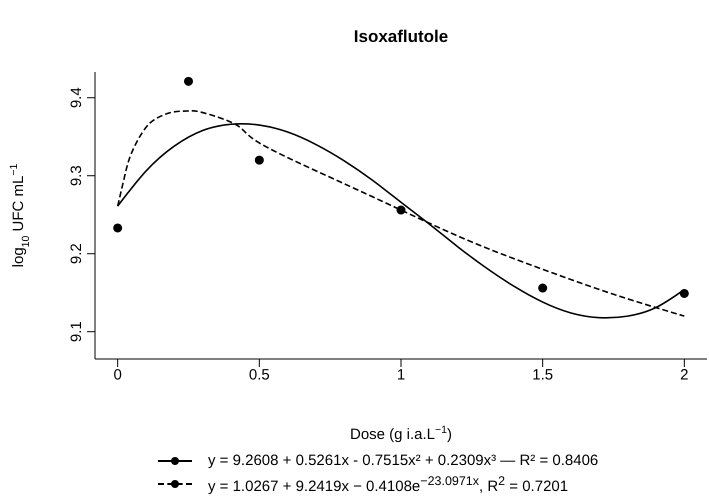 The width and height of the screenshot is (709, 498). I want to click on legend-label: y = 1.0267 + 9.2419x − 0.4108e$^{−23.0971x}$, R$^{2}$ = 0.7201, so click(388, 485).